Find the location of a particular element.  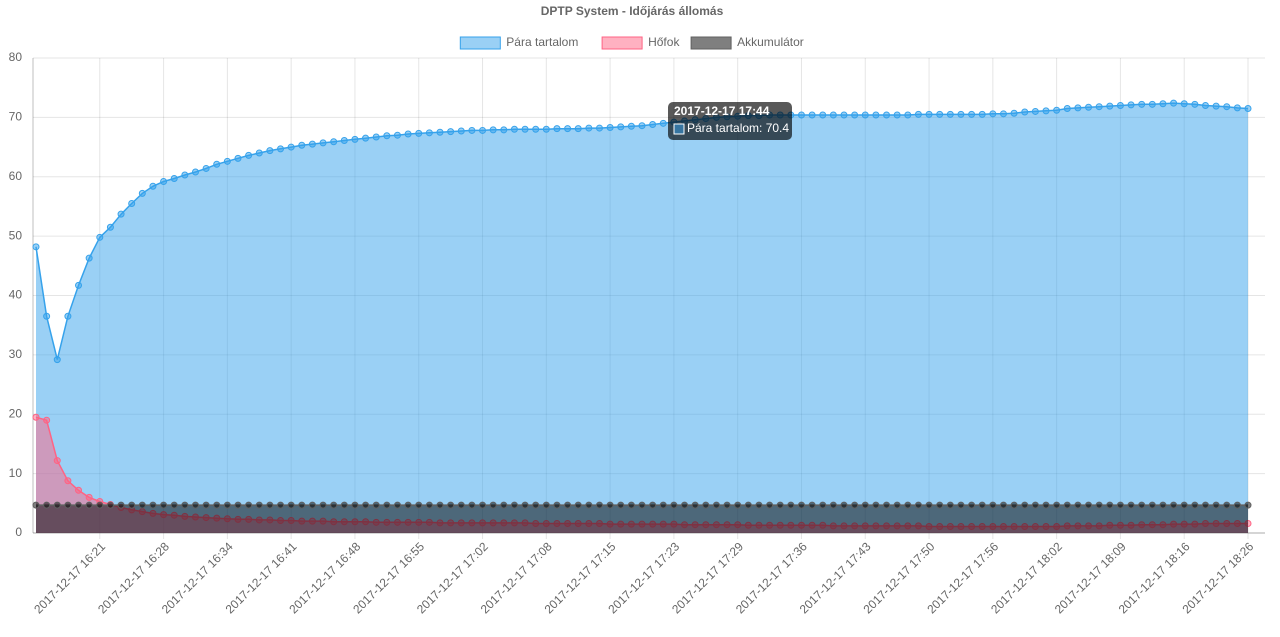

y-tick-label: 70 is located at coordinates (16, 117).